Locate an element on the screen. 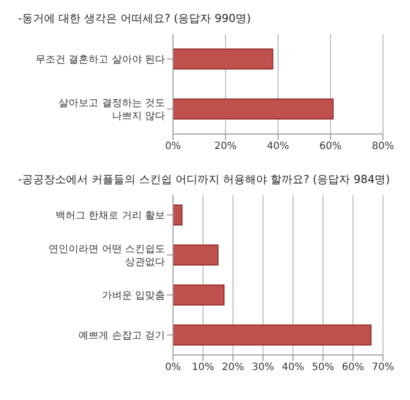 Image resolution: width=410 pixels, height=400 pixels. x-tick-label: 70% is located at coordinates (383, 368).